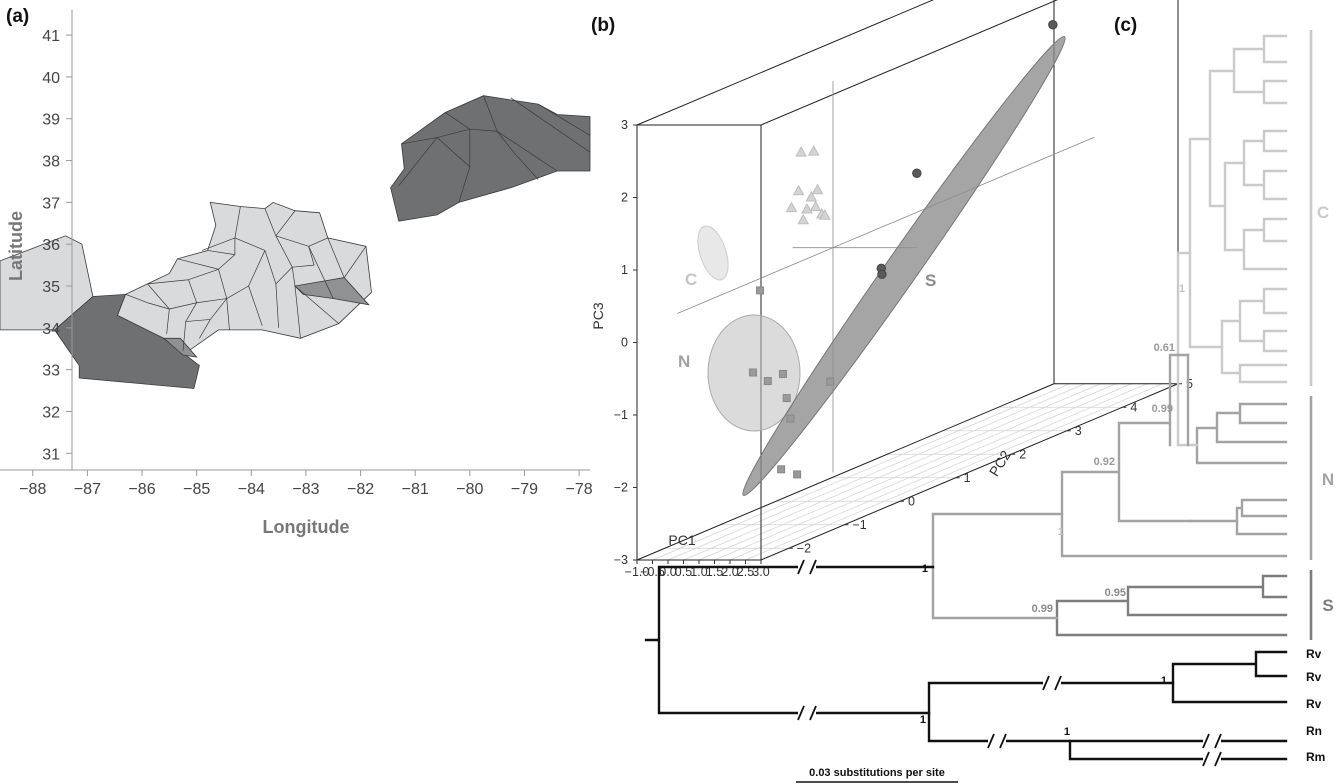 This screenshot has height=784, width=1340. I want to click on map-y-tick-label: 40, so click(51, 78).